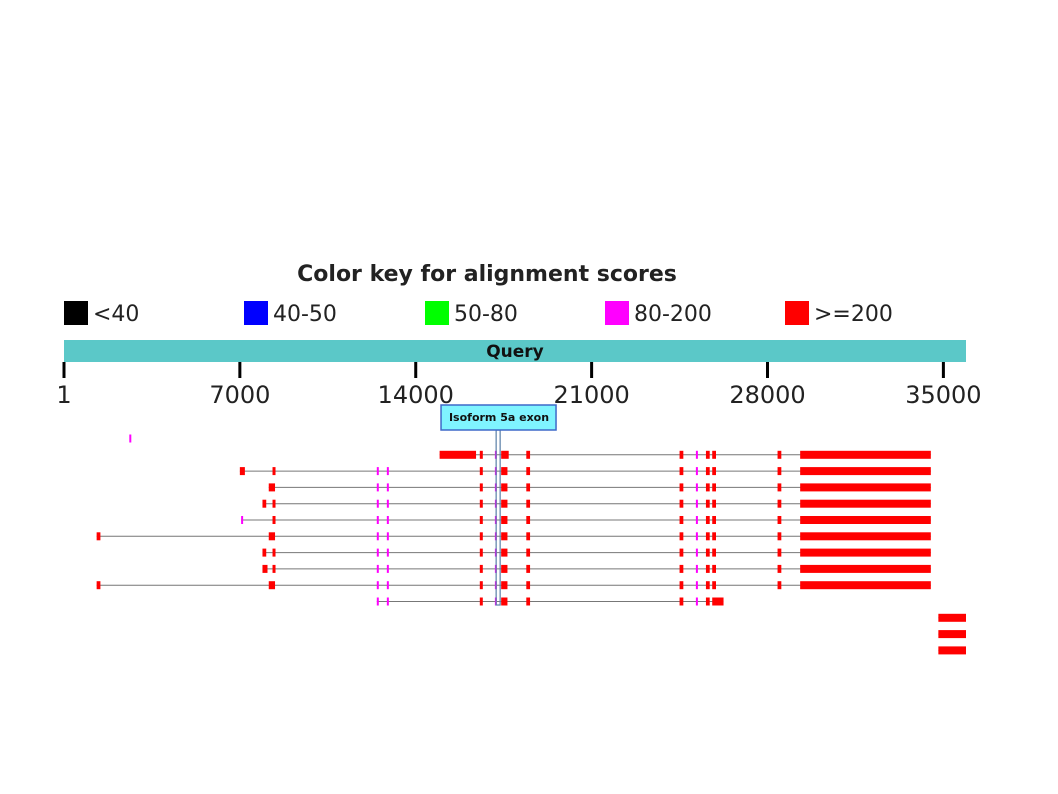 The height and width of the screenshot is (794, 1058). Describe the element at coordinates (487, 274) in the screenshot. I see `color-key-title: Color key for alignment scores` at that location.